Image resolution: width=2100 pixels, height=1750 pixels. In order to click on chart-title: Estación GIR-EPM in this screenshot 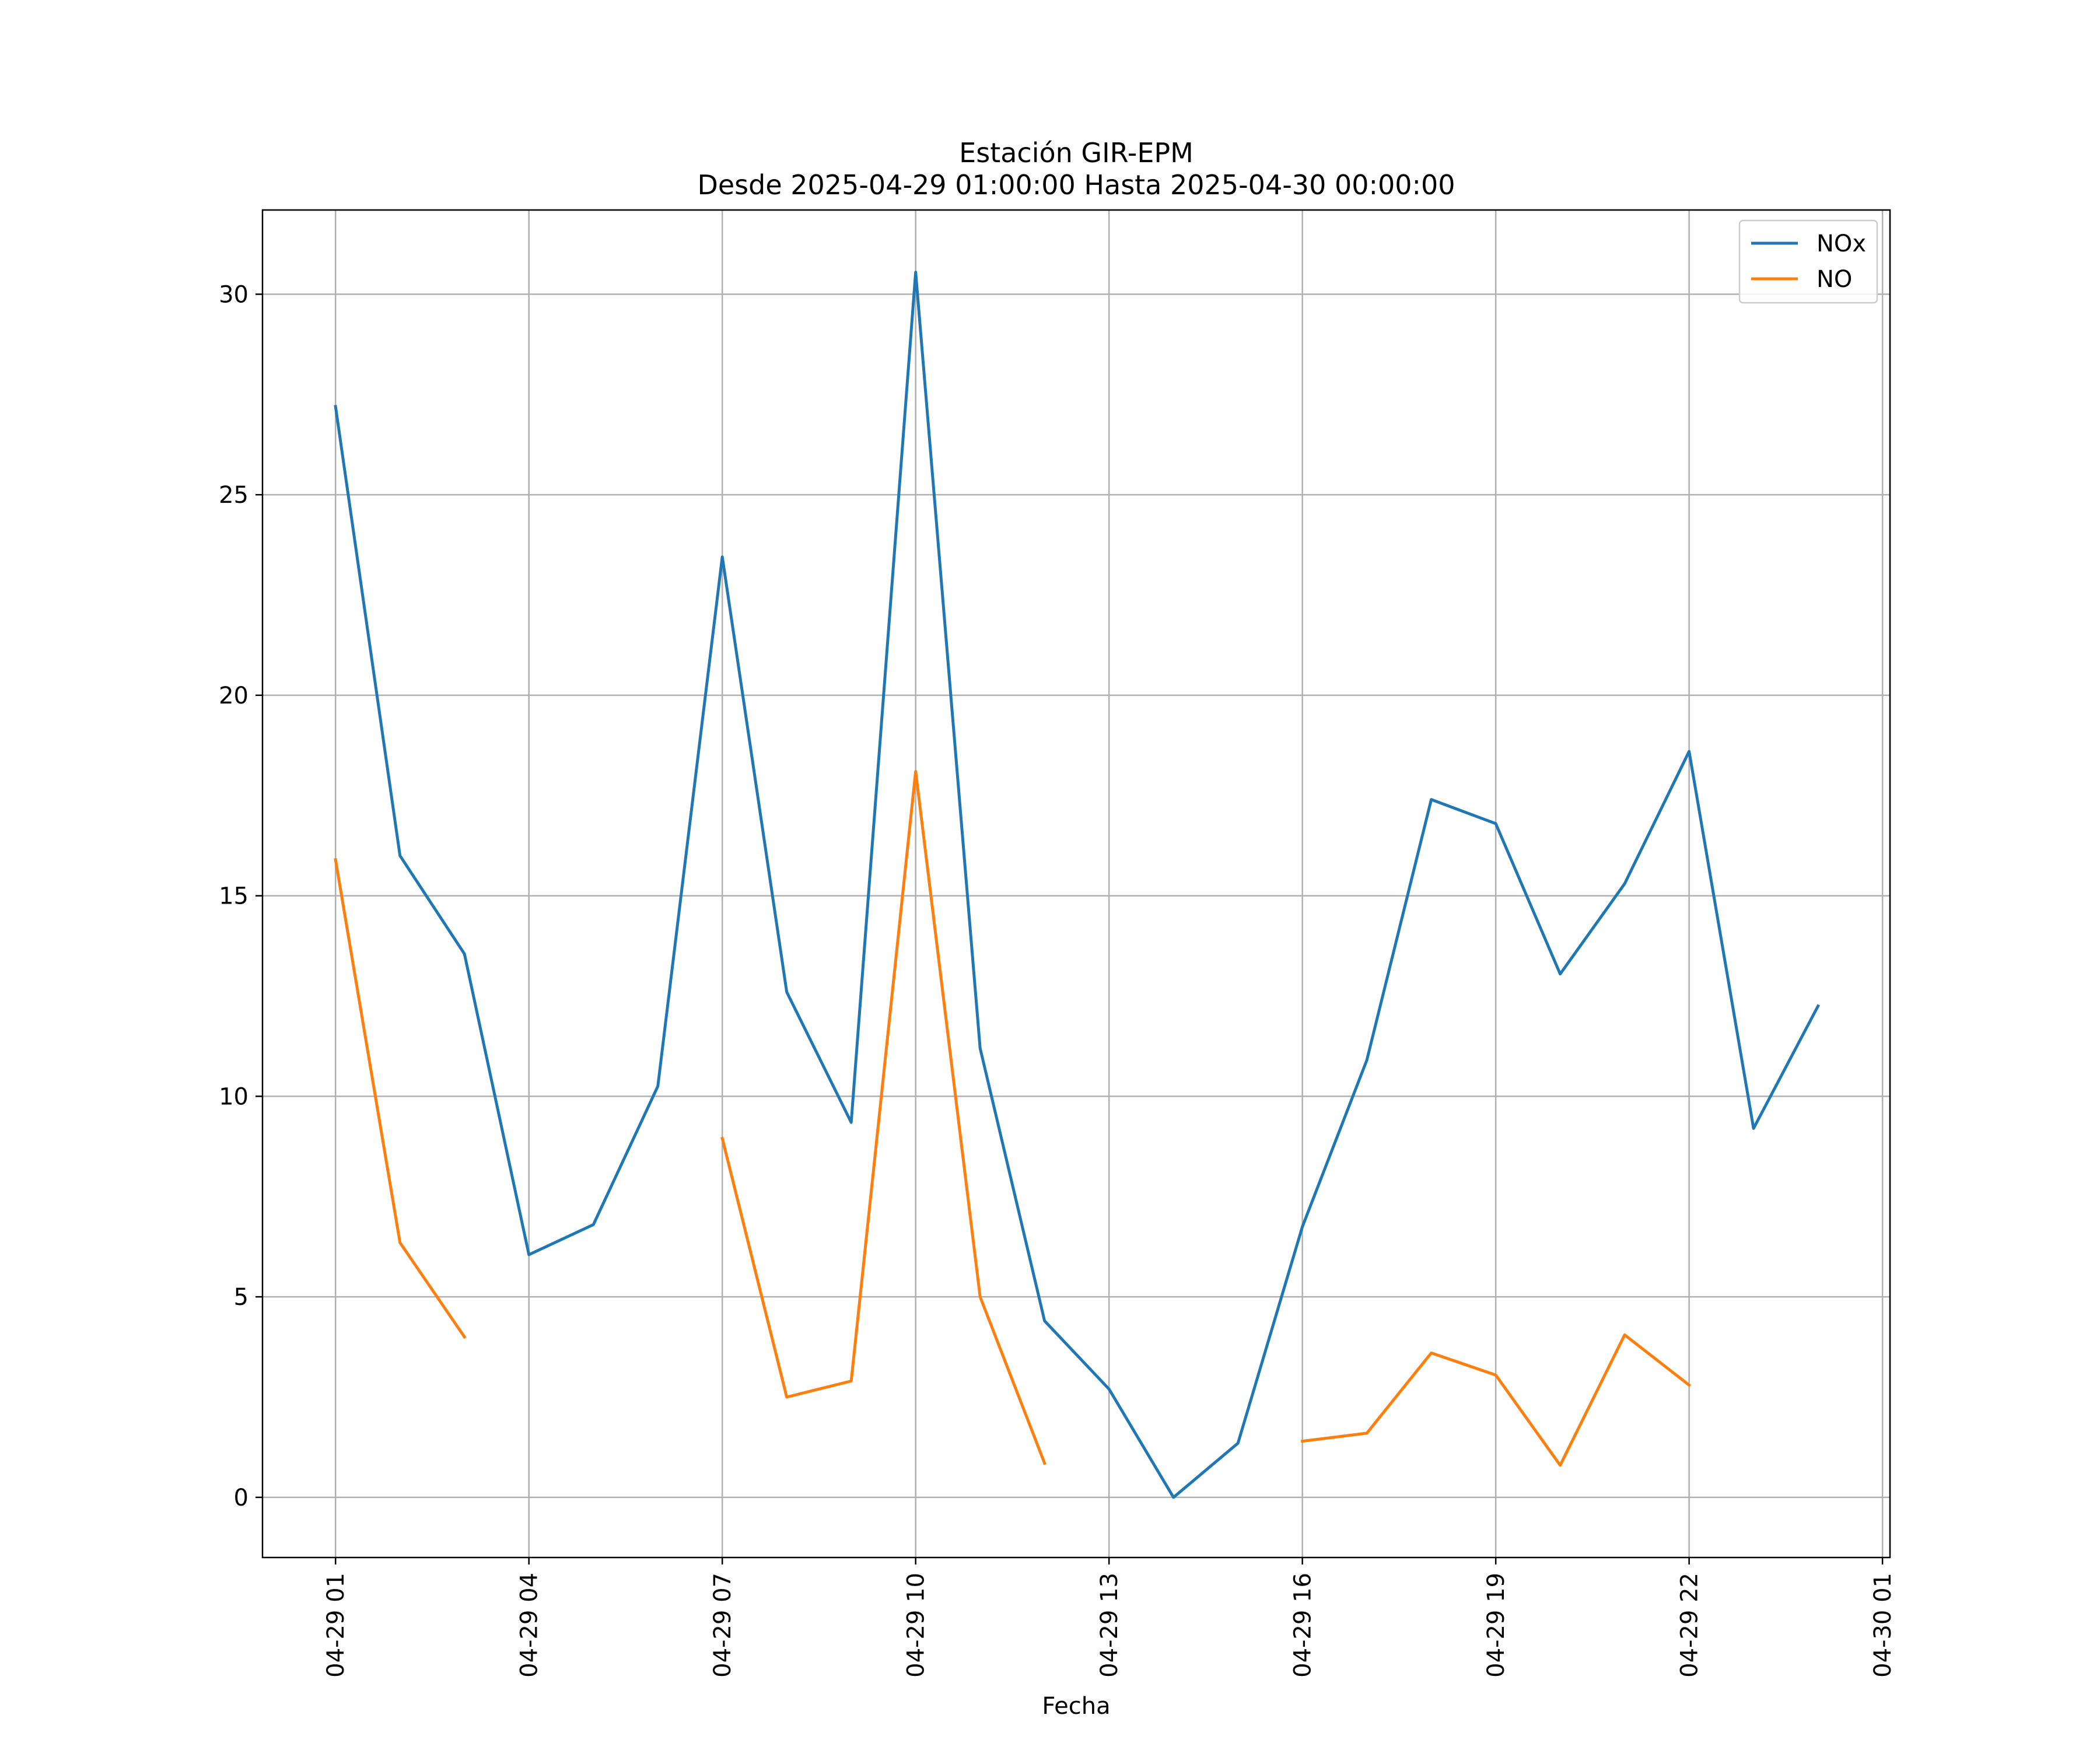, I will do `click(1076, 153)`.